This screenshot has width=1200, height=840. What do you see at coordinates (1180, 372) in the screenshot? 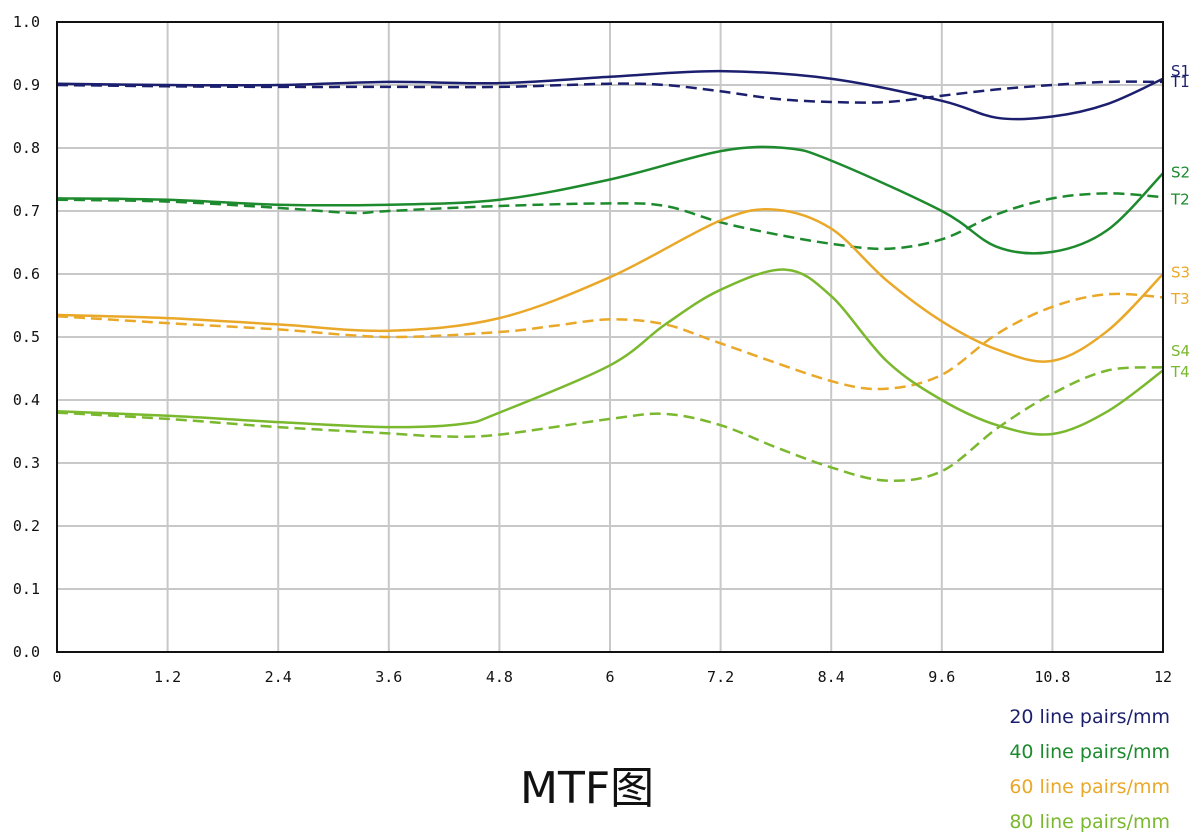
I see `line-label-t4: T4` at bounding box center [1180, 372].